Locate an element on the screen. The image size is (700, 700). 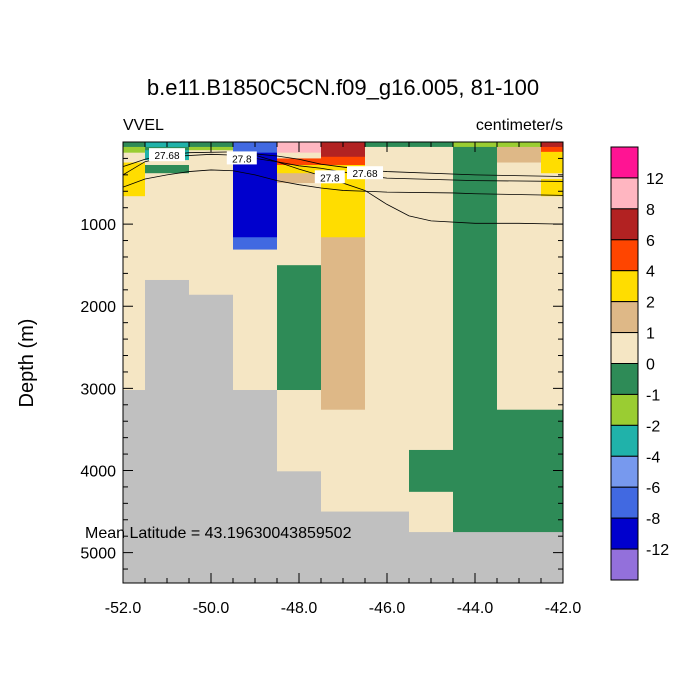
colorbar-label-6: 0 is located at coordinates (650, 365).